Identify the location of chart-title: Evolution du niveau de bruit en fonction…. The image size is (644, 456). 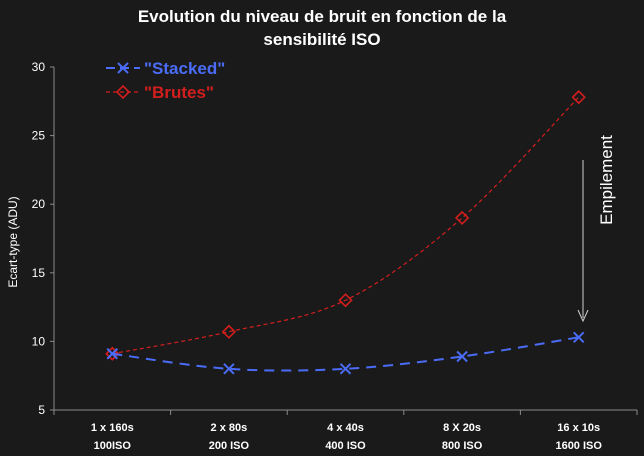
(322, 28).